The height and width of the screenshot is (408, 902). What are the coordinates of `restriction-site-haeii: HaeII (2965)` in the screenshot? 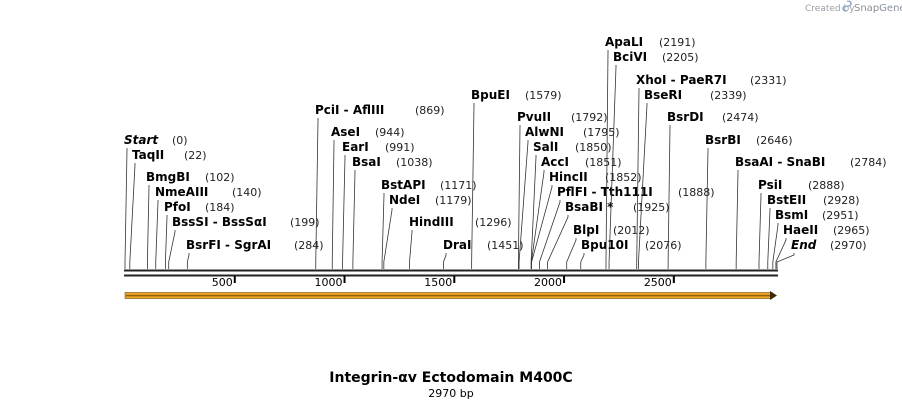 It's located at (822, 246).